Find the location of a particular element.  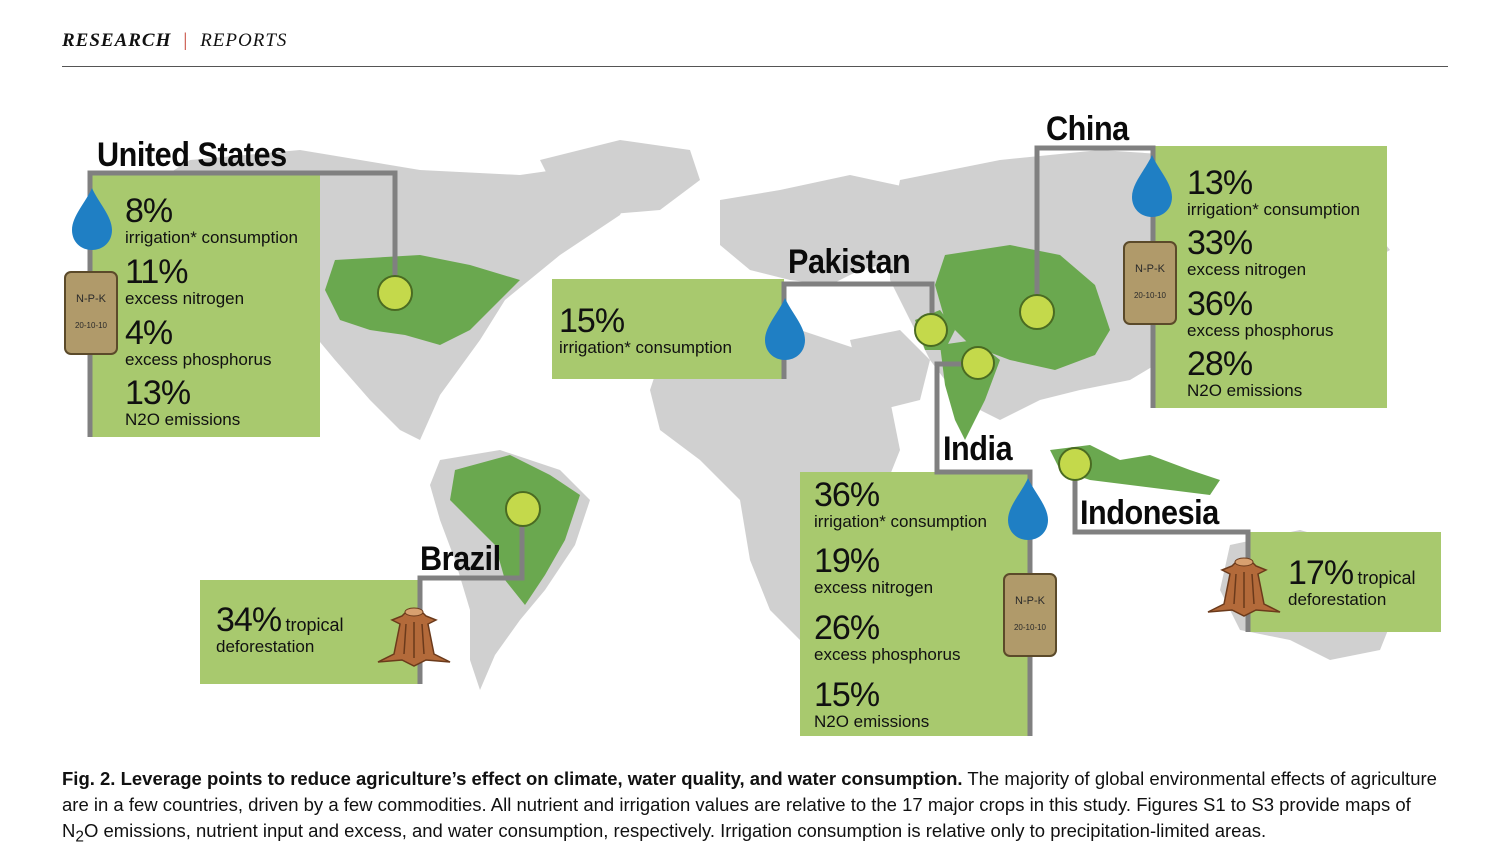

india-stat-nitrogen: 19% excess nitrogen is located at coordinates (873, 570).